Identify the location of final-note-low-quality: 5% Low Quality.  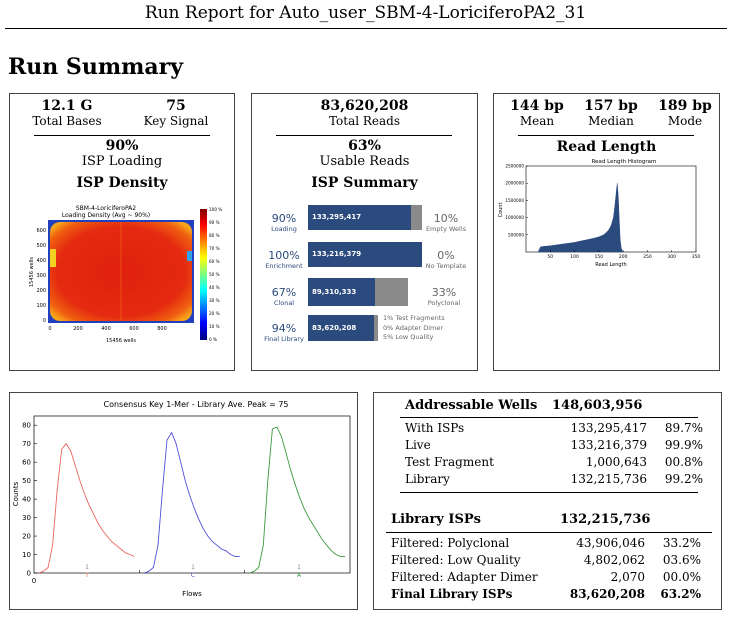
(408, 337).